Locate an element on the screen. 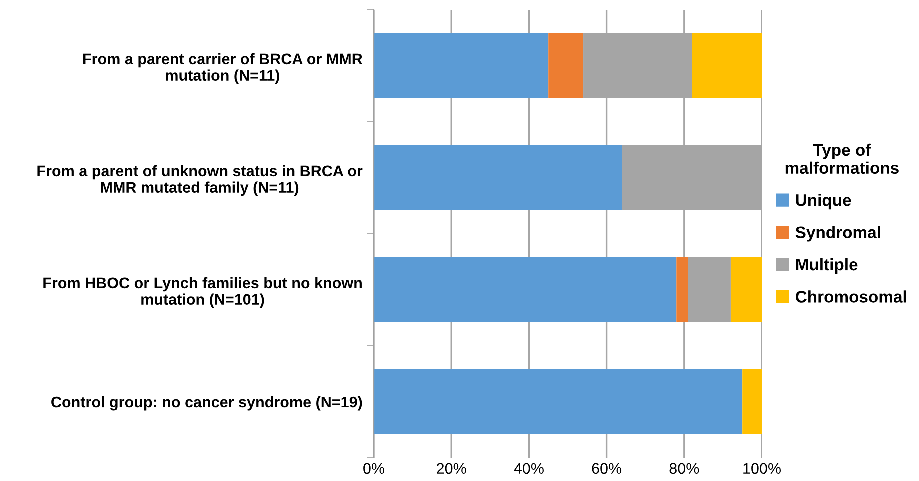  x-tick-label: 40% is located at coordinates (529, 468).